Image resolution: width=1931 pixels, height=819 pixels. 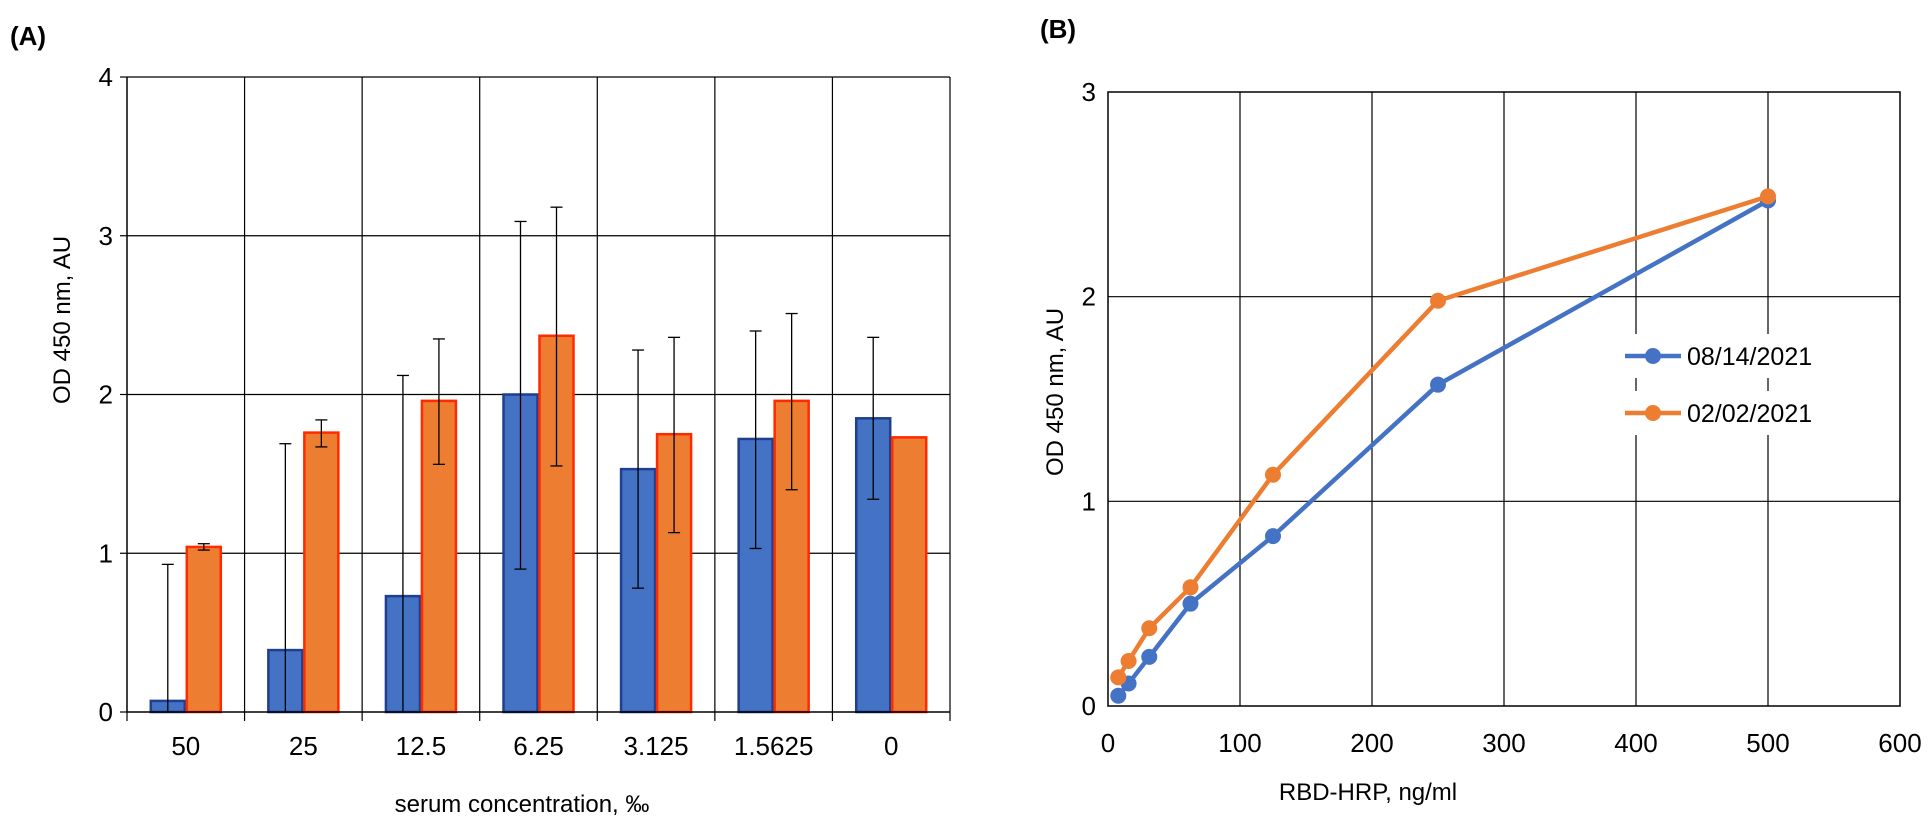 What do you see at coordinates (522, 804) in the screenshot?
I see `panel-a-x-axis-label: serum concentration, ‰` at bounding box center [522, 804].